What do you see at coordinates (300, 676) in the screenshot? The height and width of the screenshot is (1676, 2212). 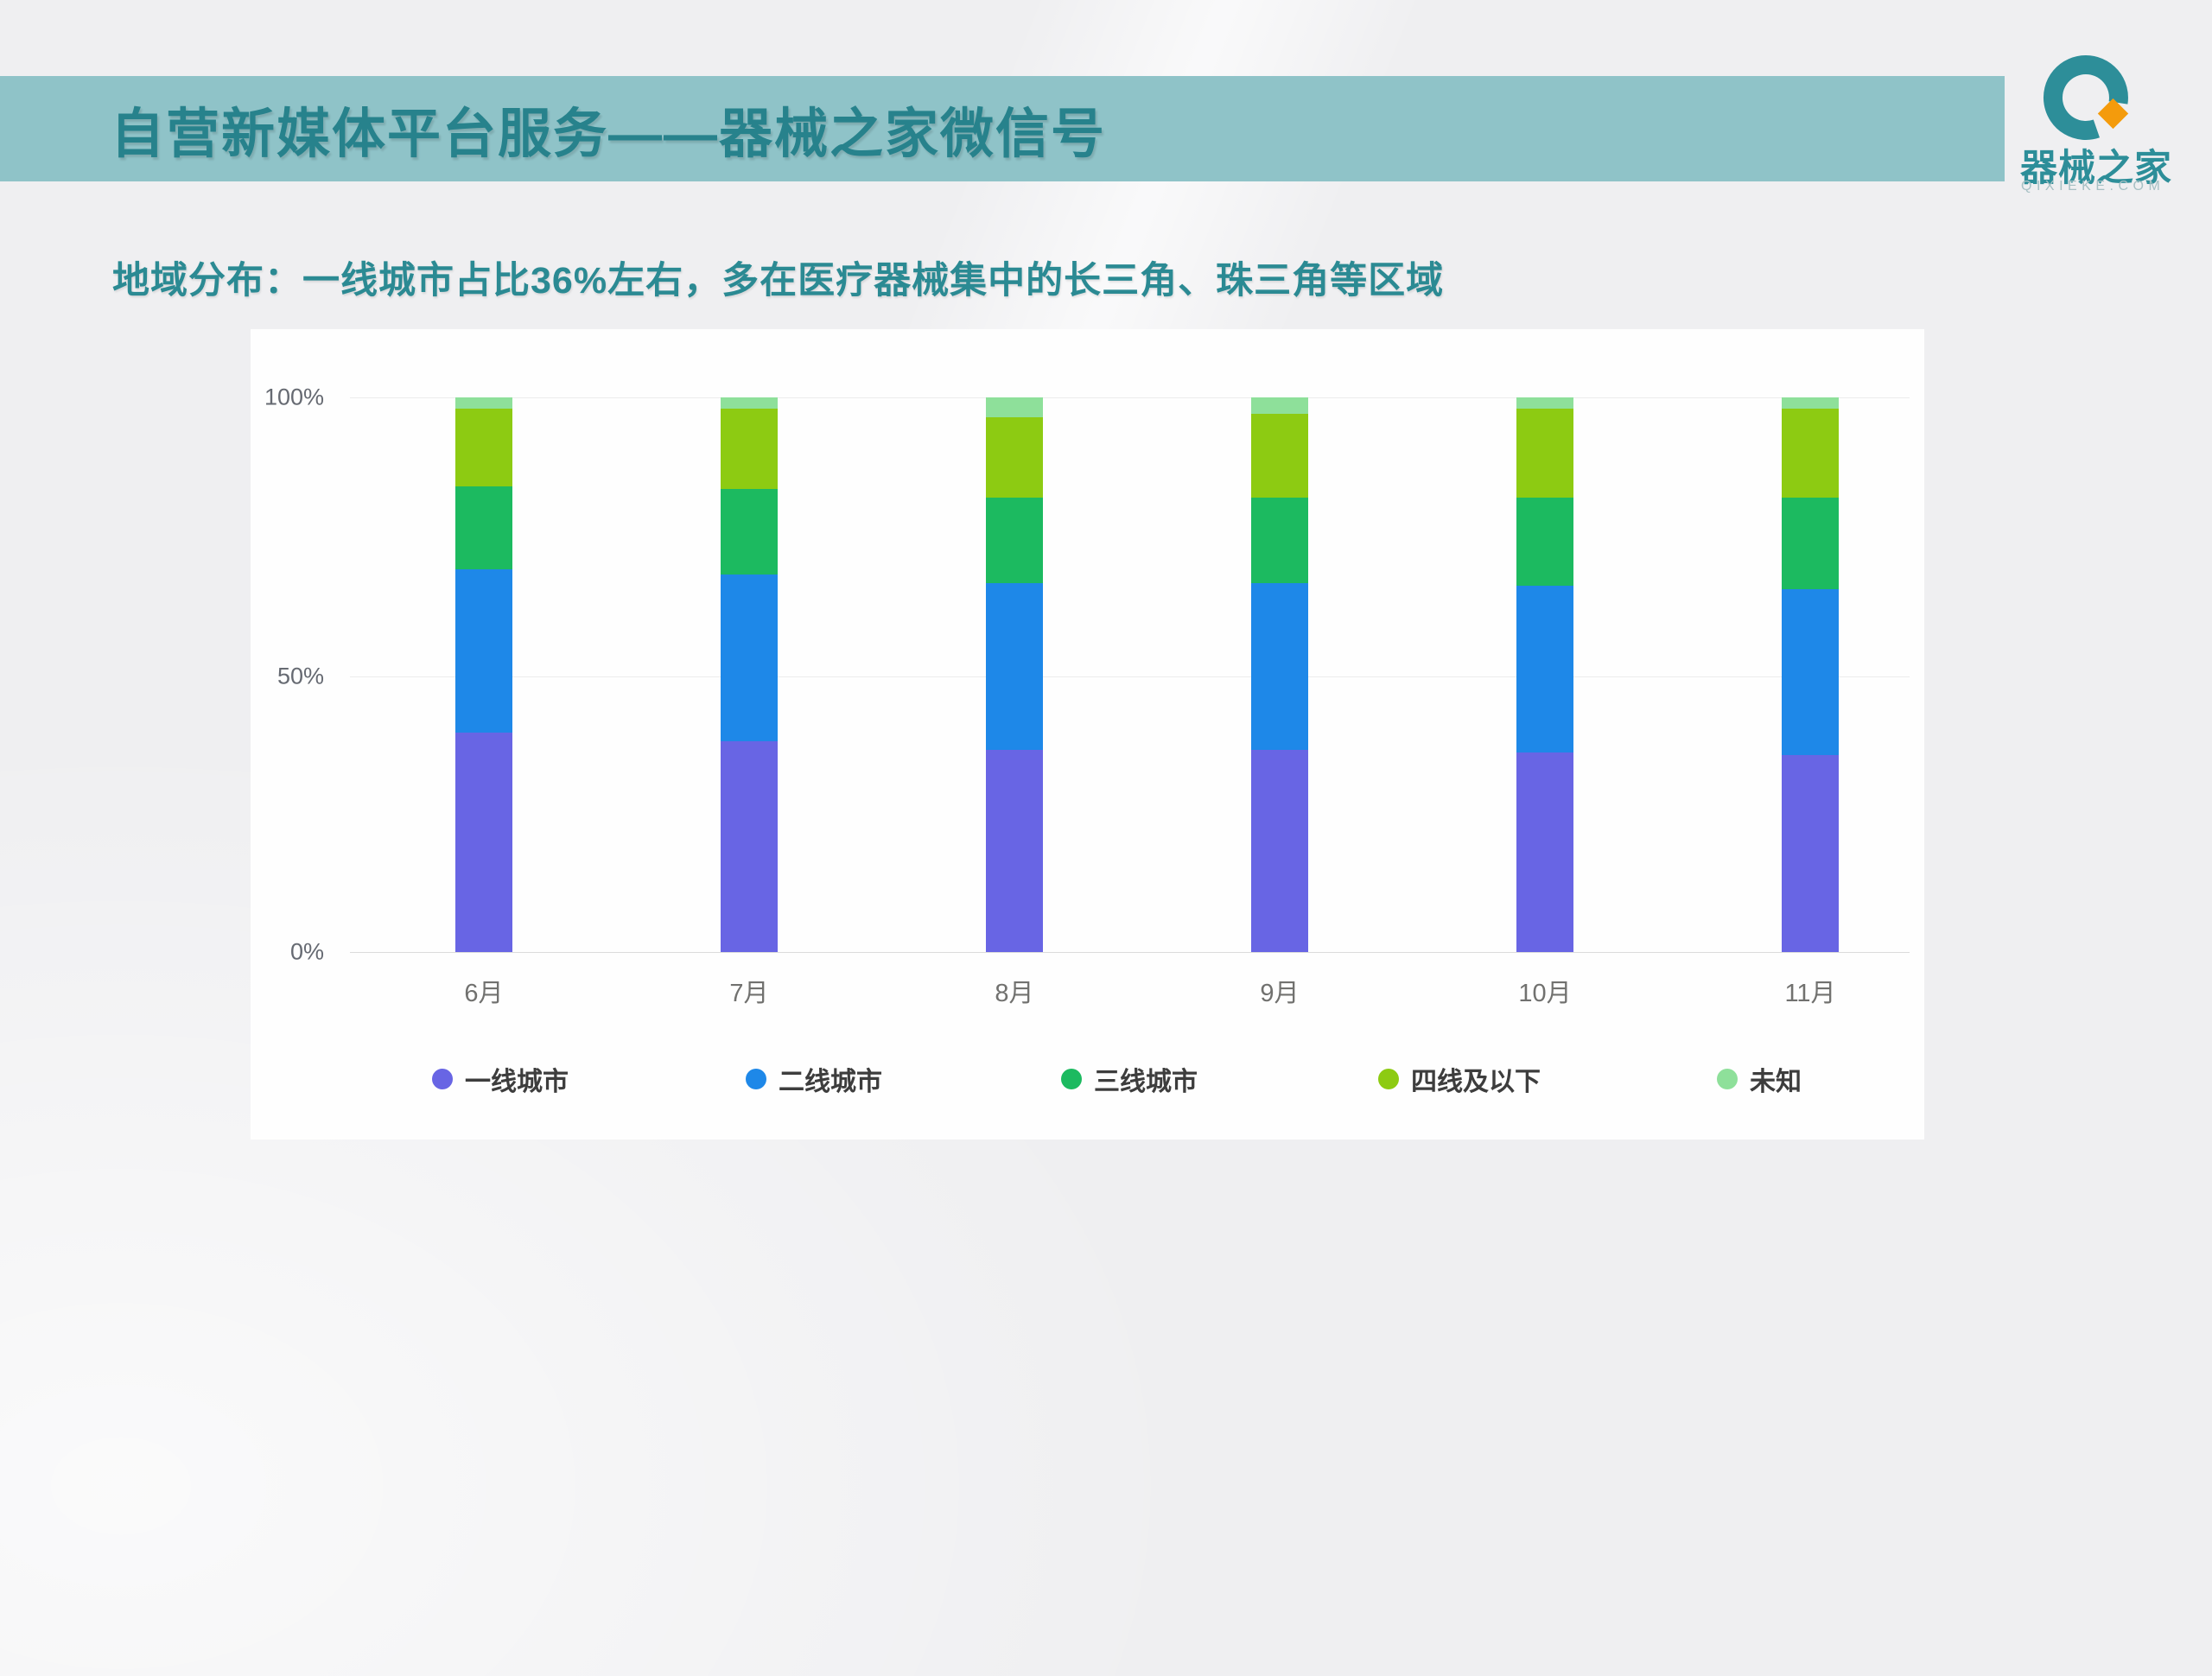 I see `y-tick-50: 50%` at bounding box center [300, 676].